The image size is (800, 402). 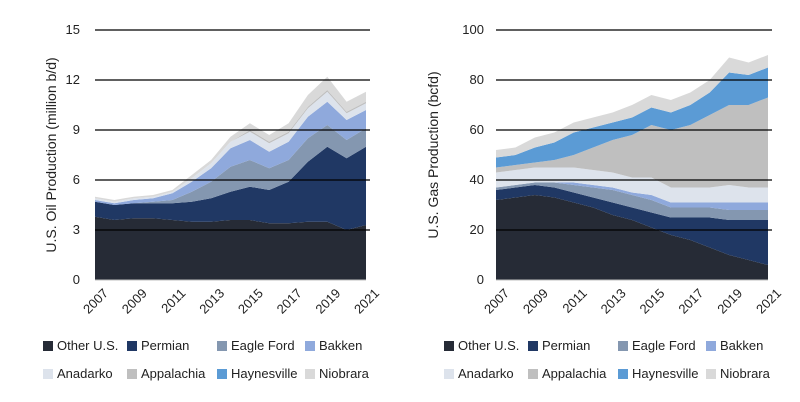 I want to click on oil-legend-swatch-haynesville, so click(x=222, y=374).